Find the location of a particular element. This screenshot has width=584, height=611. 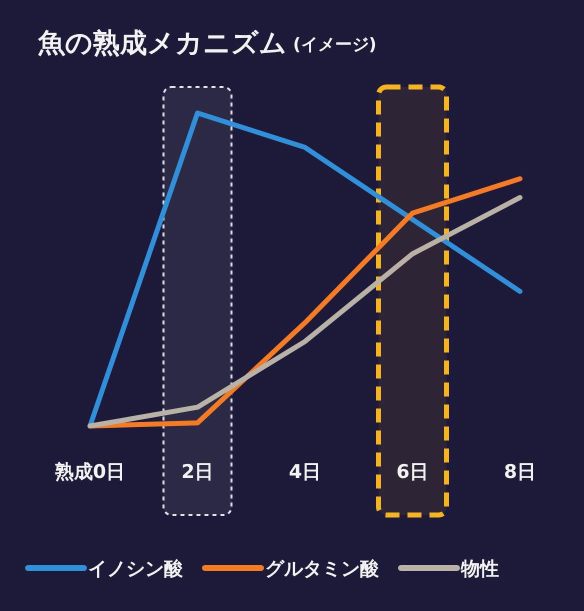

title: 魚の熟成メカニズム is located at coordinates (162, 43).